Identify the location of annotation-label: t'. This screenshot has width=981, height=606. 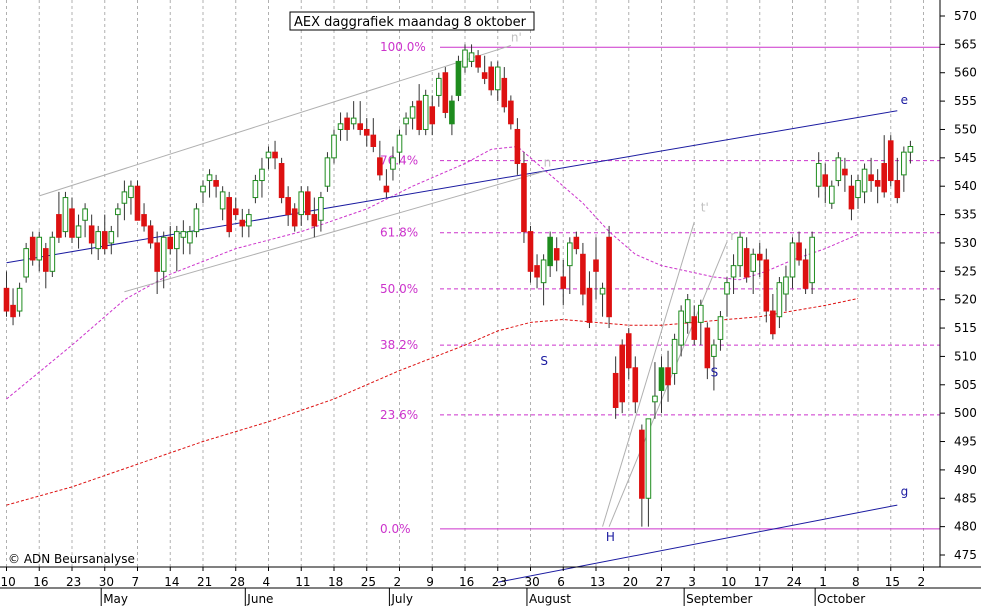
(705, 208).